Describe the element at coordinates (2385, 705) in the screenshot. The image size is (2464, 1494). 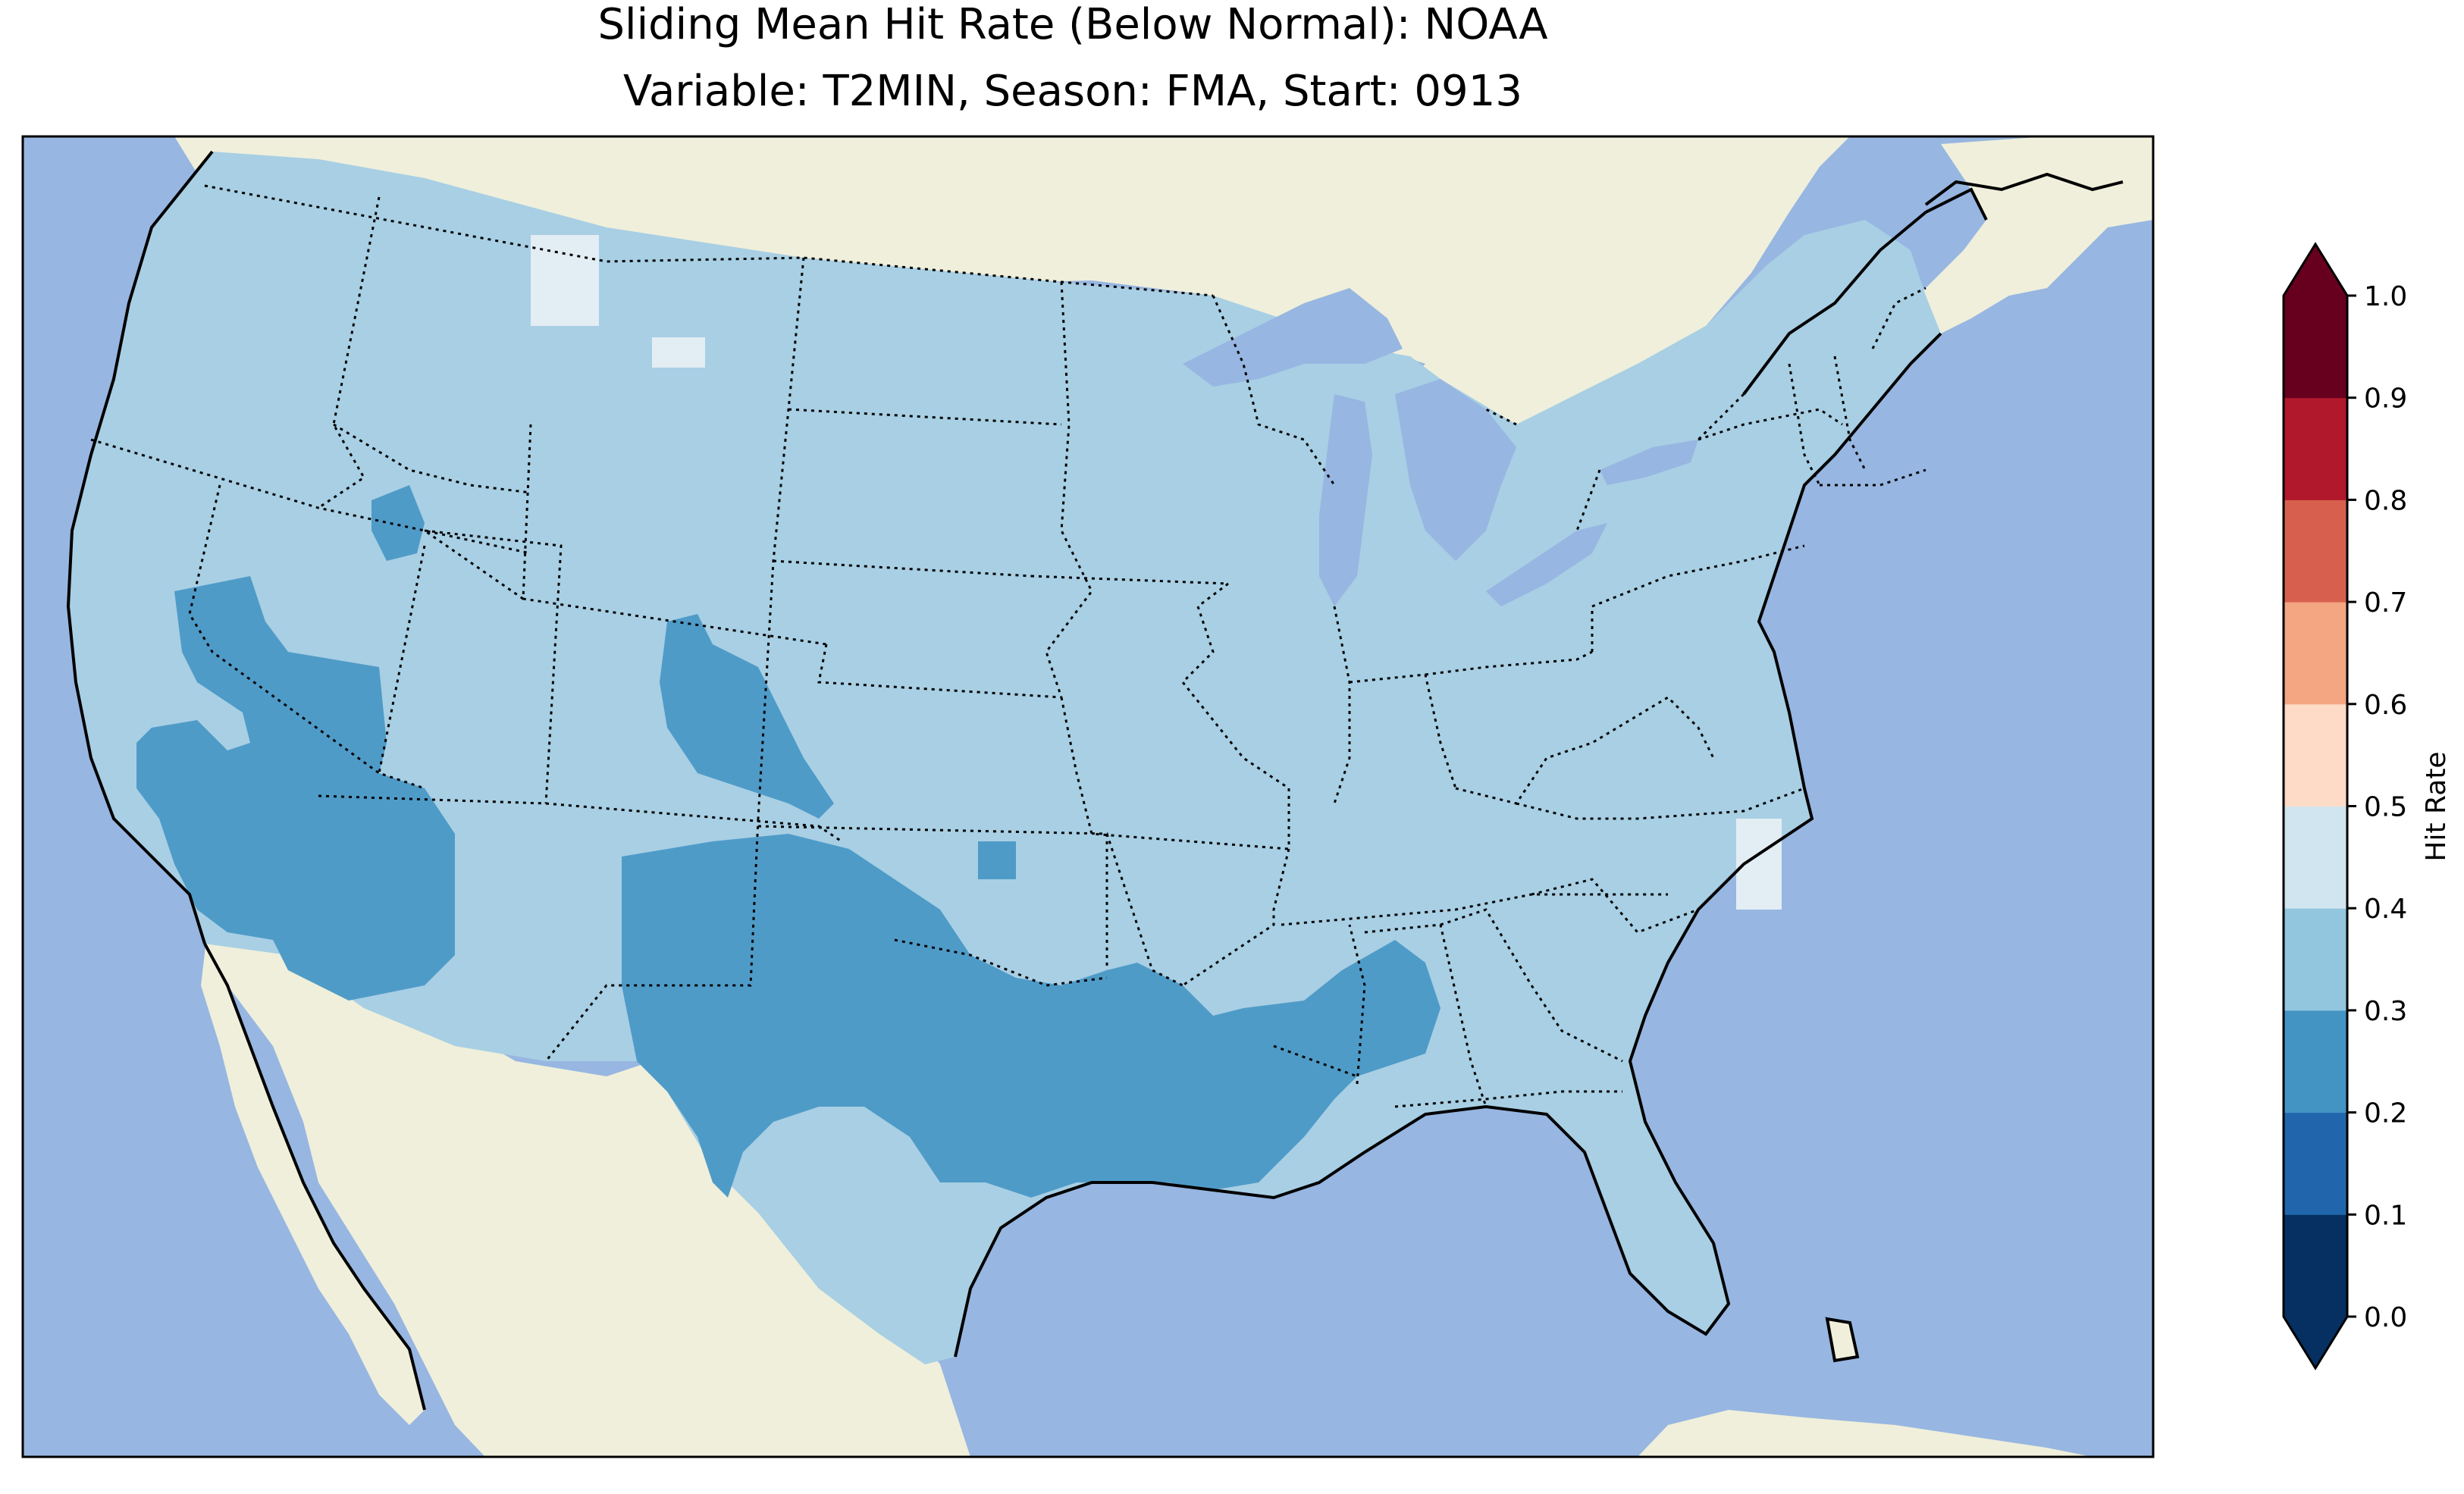
I see `colorbar-tick-label: 0.6` at that location.